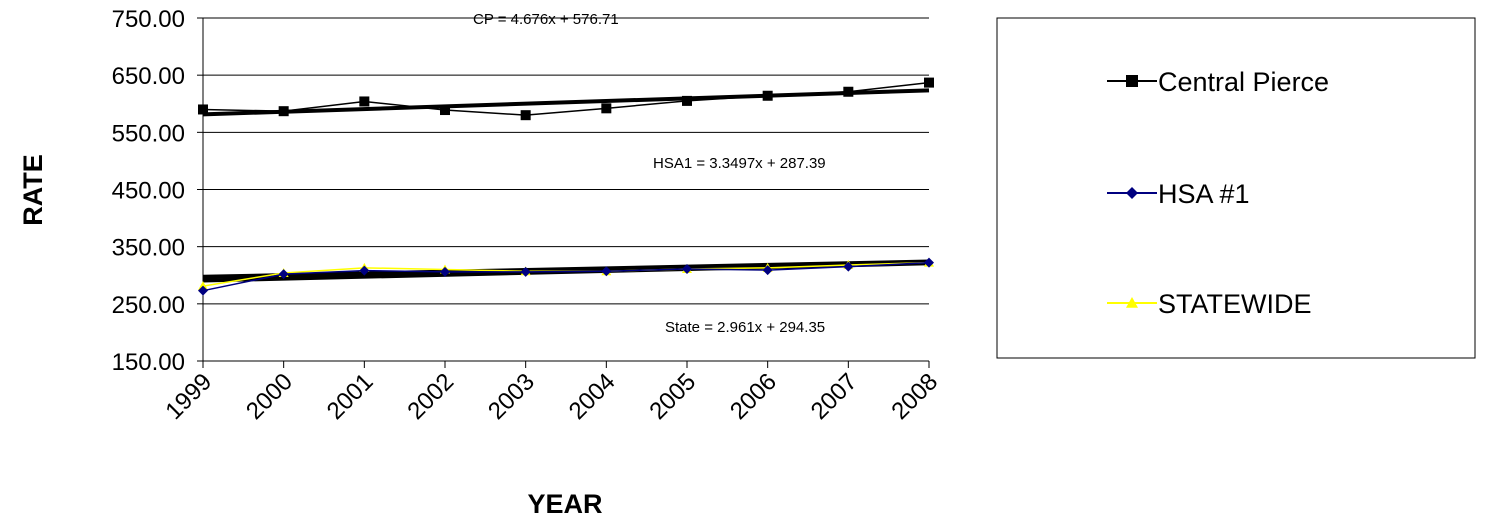 The image size is (1486, 525). Describe the element at coordinates (148, 248) in the screenshot. I see `y-tick-label: 350.00` at that location.